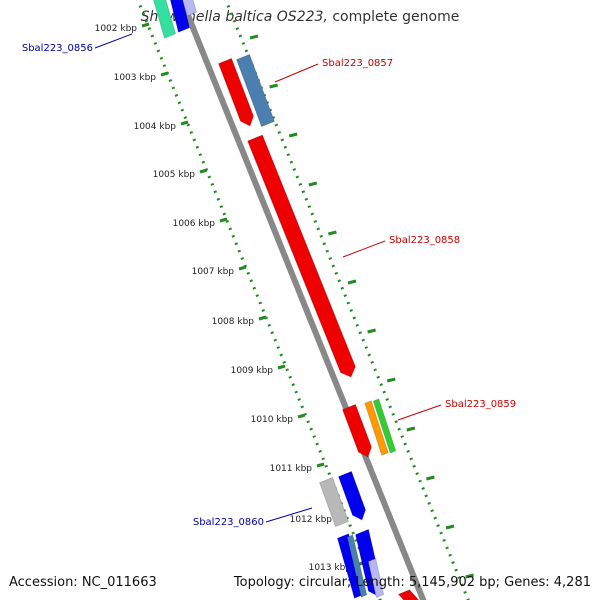  Describe the element at coordinates (291, 469) in the screenshot. I see `tick-label: 1011 kbp` at that location.